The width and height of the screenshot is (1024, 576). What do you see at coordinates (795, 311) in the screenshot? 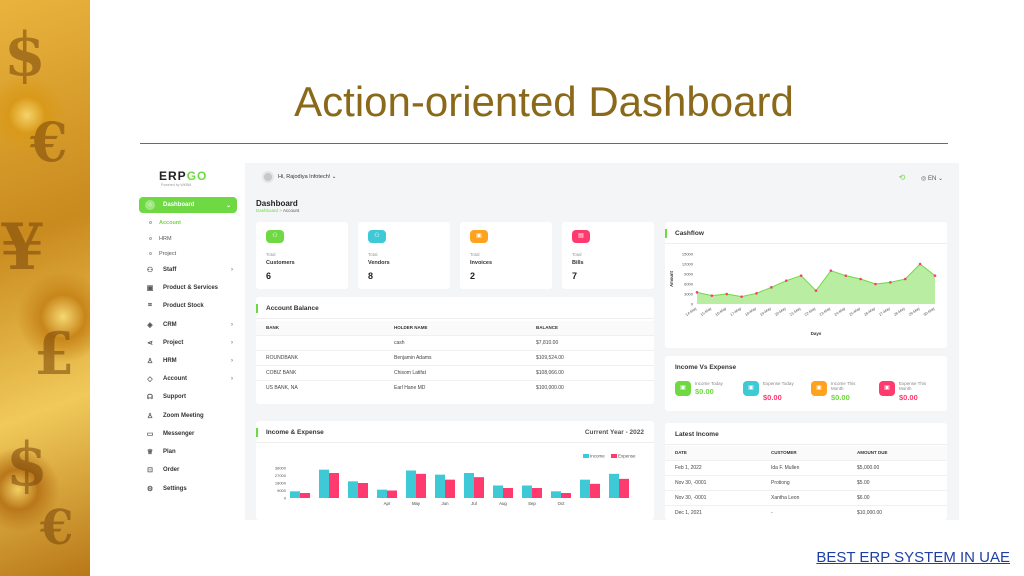
I see `x-tick-label: 21-May` at bounding box center [795, 311].